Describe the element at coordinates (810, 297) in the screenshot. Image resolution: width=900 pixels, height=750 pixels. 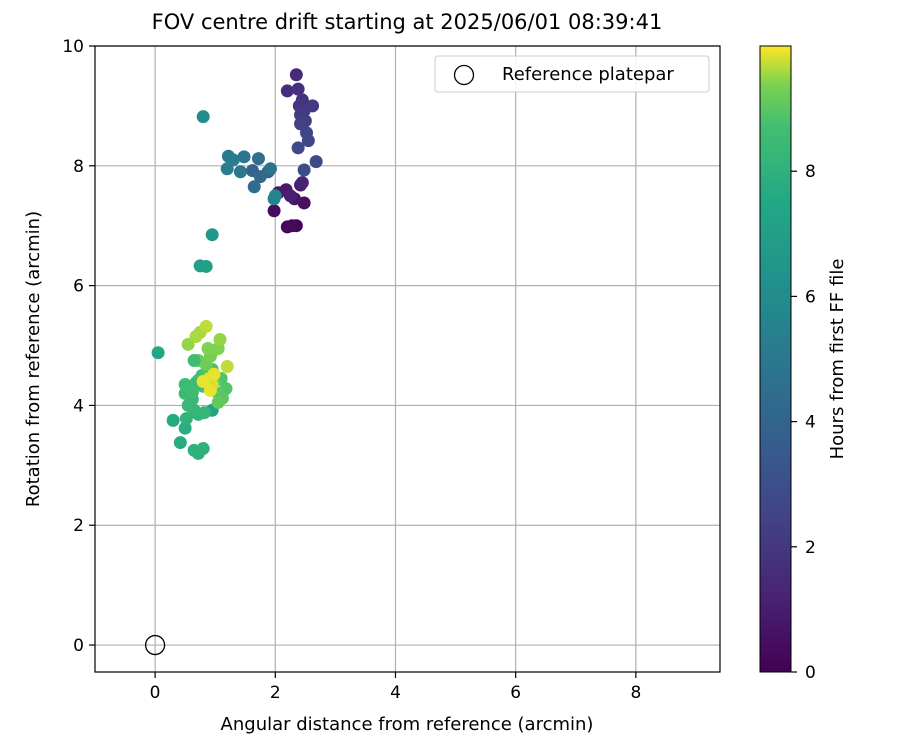
I see `colorbar-tick-label: 6` at that location.